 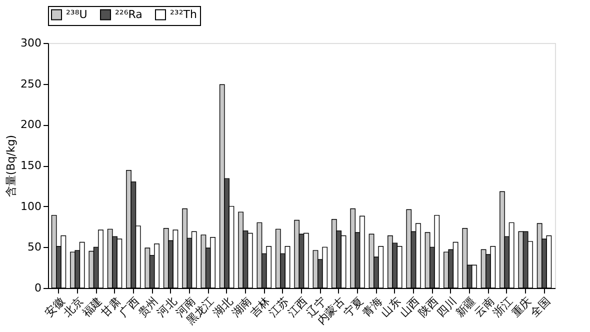 What do you see at coordinates (31, 125) in the screenshot?
I see `y-tick-label: 200` at bounding box center [31, 125].